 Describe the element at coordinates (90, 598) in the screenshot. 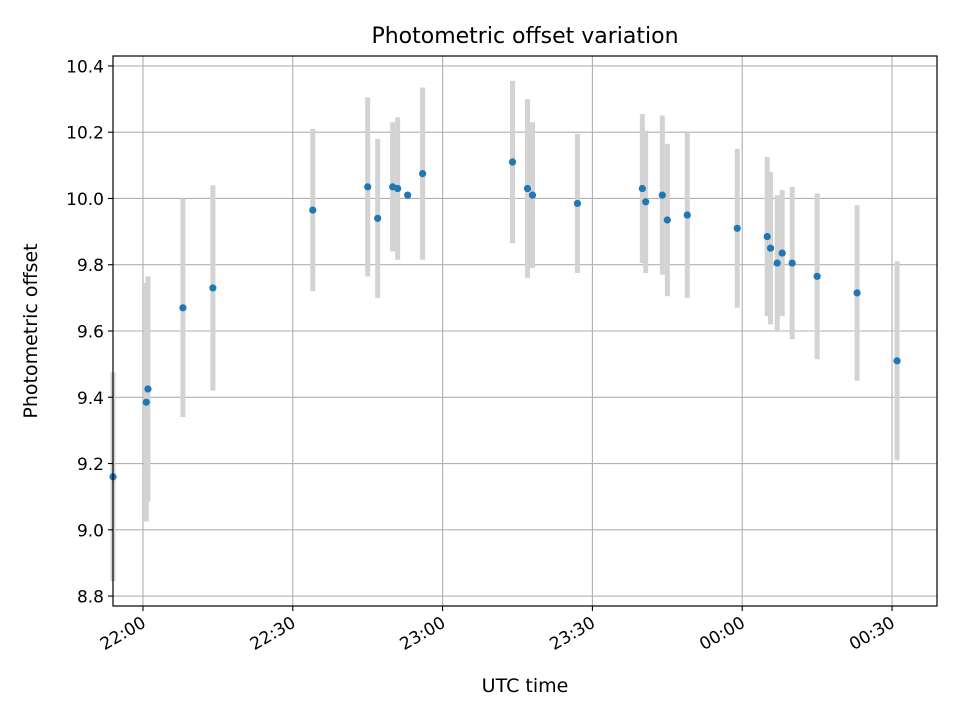

I see `y-tick-label: 8.8` at that location.